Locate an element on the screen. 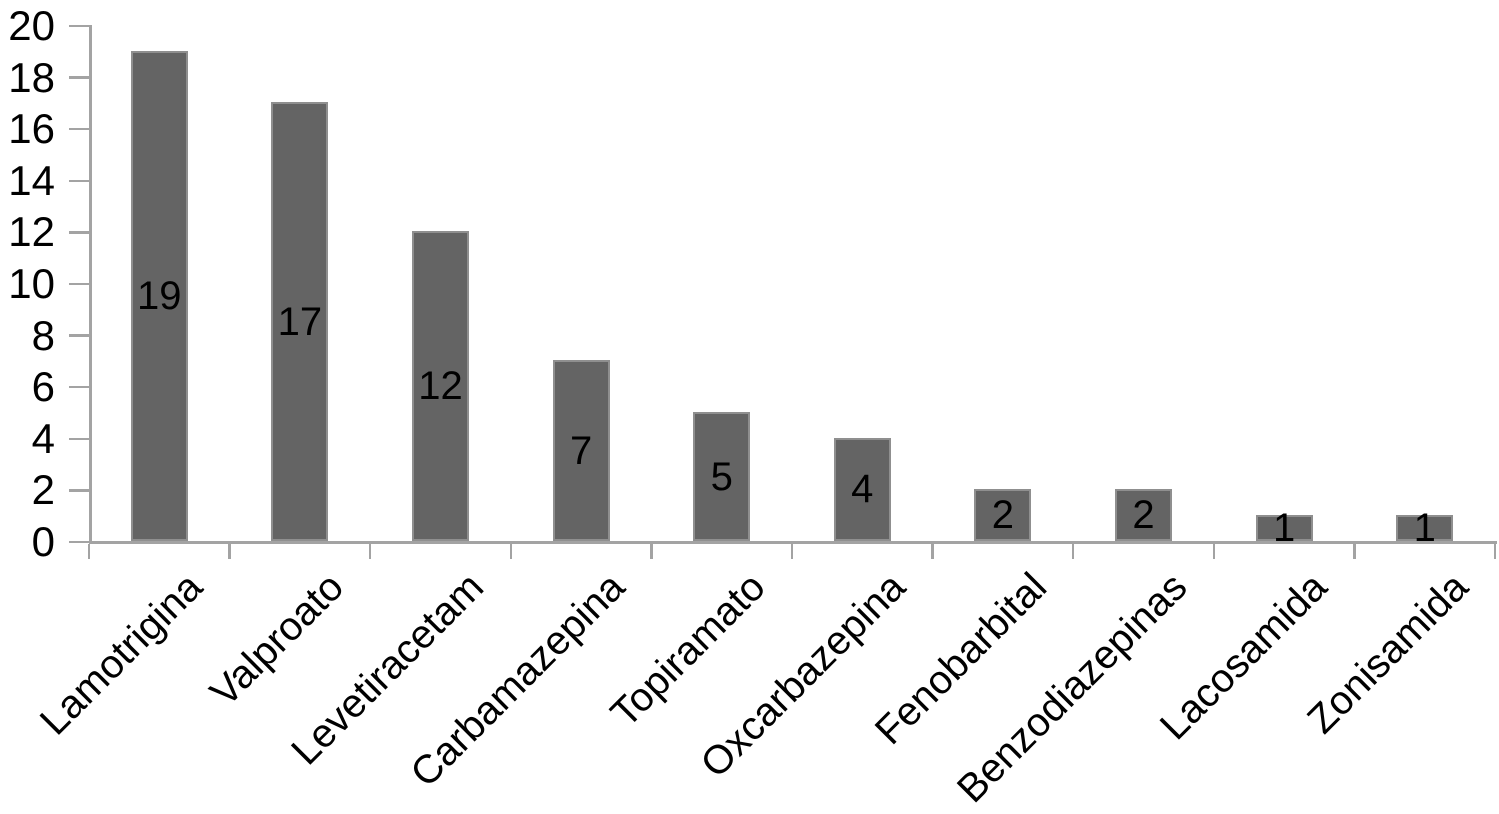  y-tick-label: 18 is located at coordinates (31, 77).